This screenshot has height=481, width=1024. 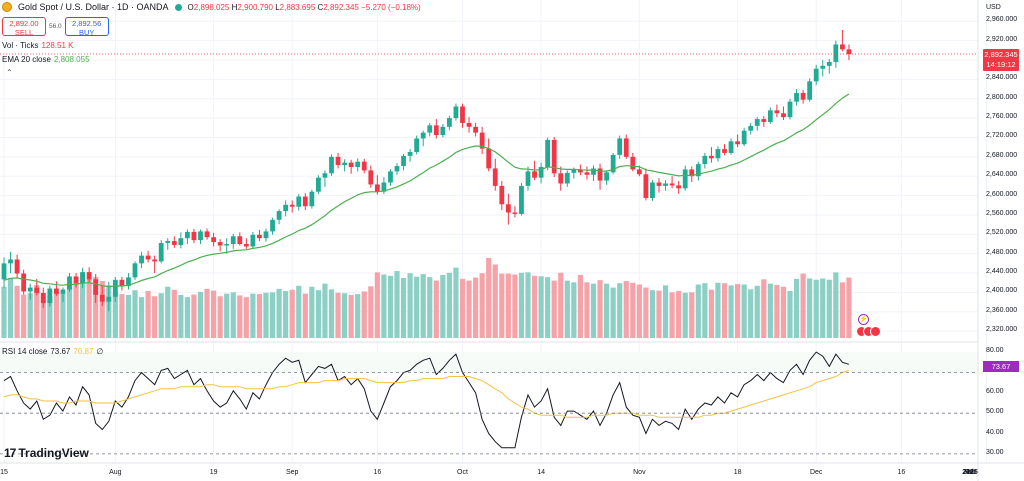 What do you see at coordinates (993, 7) in the screenshot?
I see `currency-label: USD` at bounding box center [993, 7].